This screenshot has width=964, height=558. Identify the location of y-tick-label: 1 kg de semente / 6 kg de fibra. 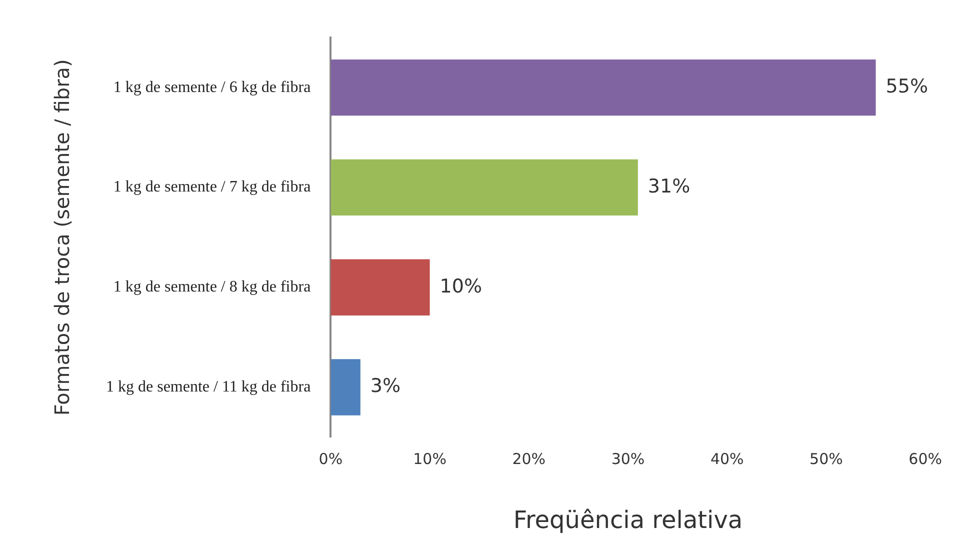
(212, 87).